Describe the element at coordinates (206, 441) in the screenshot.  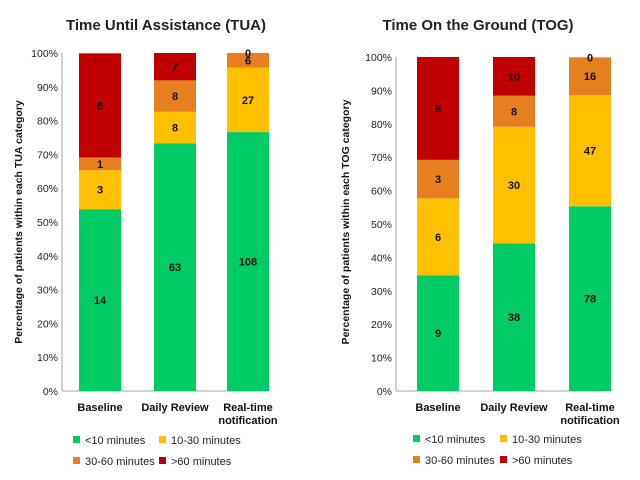
I see `tua-legend-label-10to30: 10-30 minutes` at that location.